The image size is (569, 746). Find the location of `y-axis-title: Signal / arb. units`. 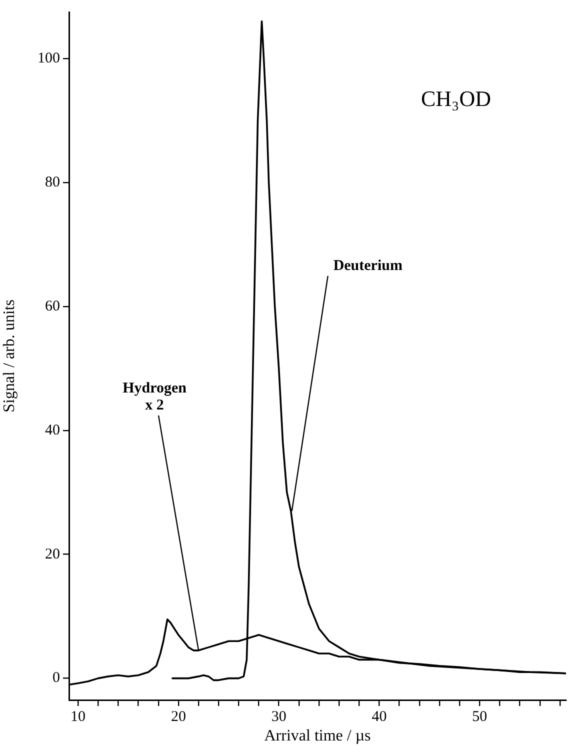

y-axis-title: Signal / arb. units is located at coordinates (9, 356).